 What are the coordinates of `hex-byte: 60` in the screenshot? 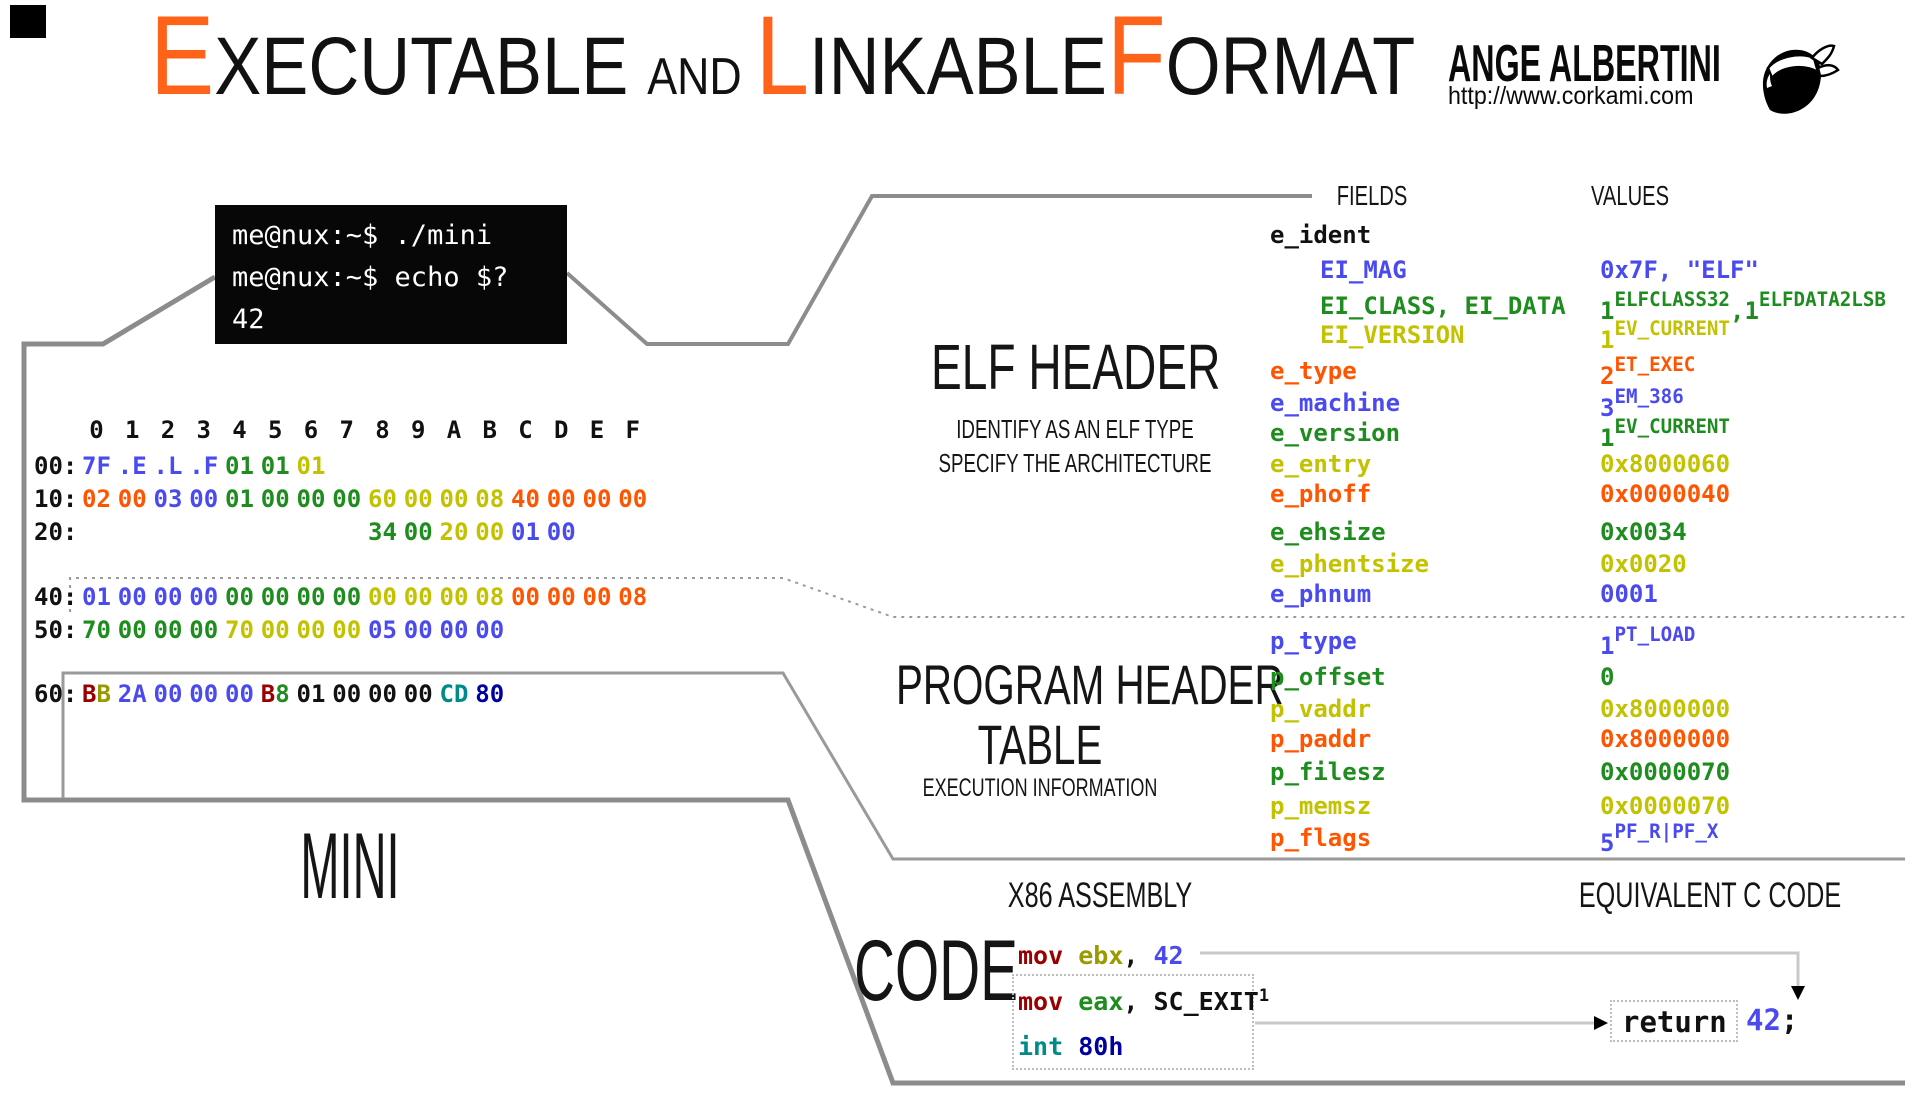 It's located at (382, 499).